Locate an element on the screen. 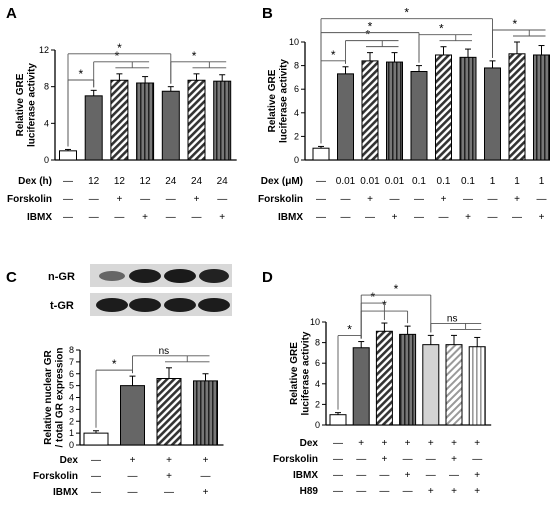  y-tick-label: 5 is located at coordinates (71, 386).